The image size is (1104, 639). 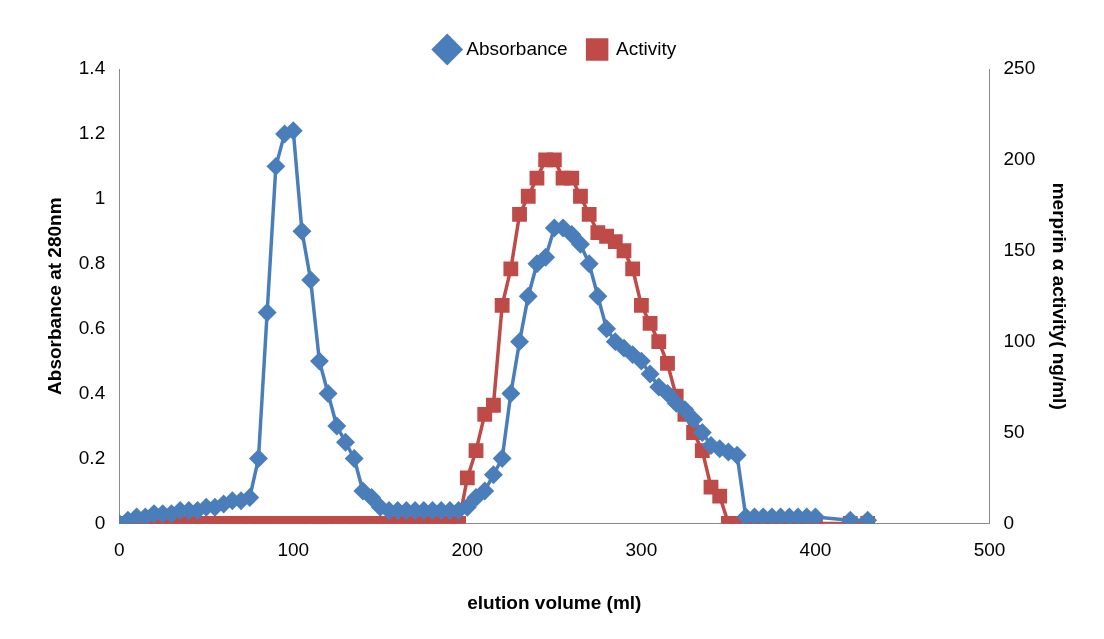 I want to click on y-tick-label: 1.2, so click(x=92, y=133).